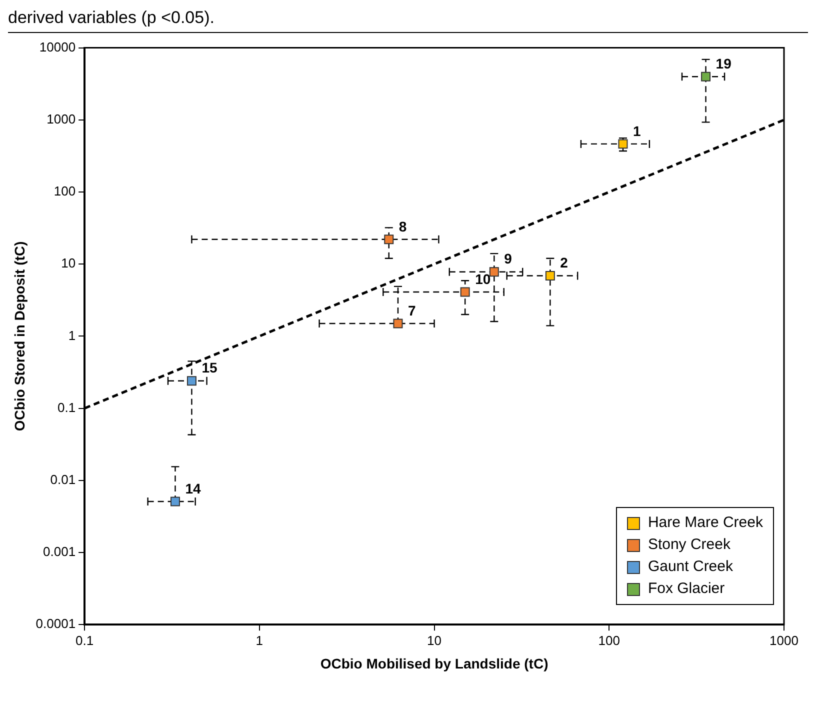 This screenshot has height=705, width=816. What do you see at coordinates (260, 640) in the screenshot?
I see `x-tick-label: 1` at bounding box center [260, 640].